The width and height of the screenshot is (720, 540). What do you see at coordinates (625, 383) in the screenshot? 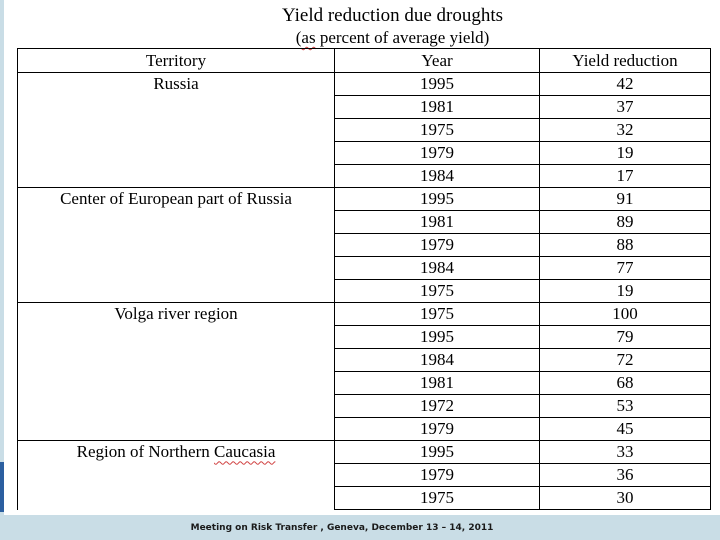
I see `yield-reduction-cell: 68` at bounding box center [625, 383].